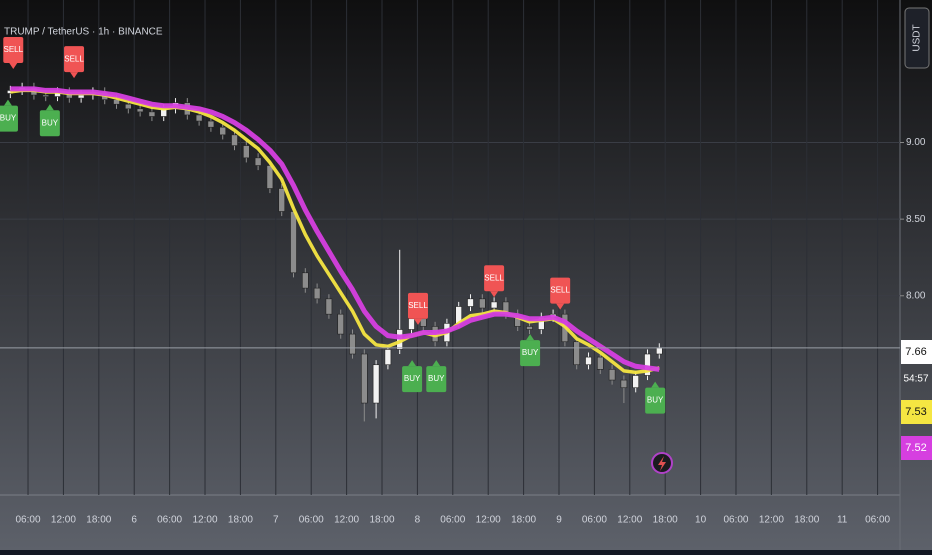  I want to click on ma-slow-label: 7.52, so click(915, 448).